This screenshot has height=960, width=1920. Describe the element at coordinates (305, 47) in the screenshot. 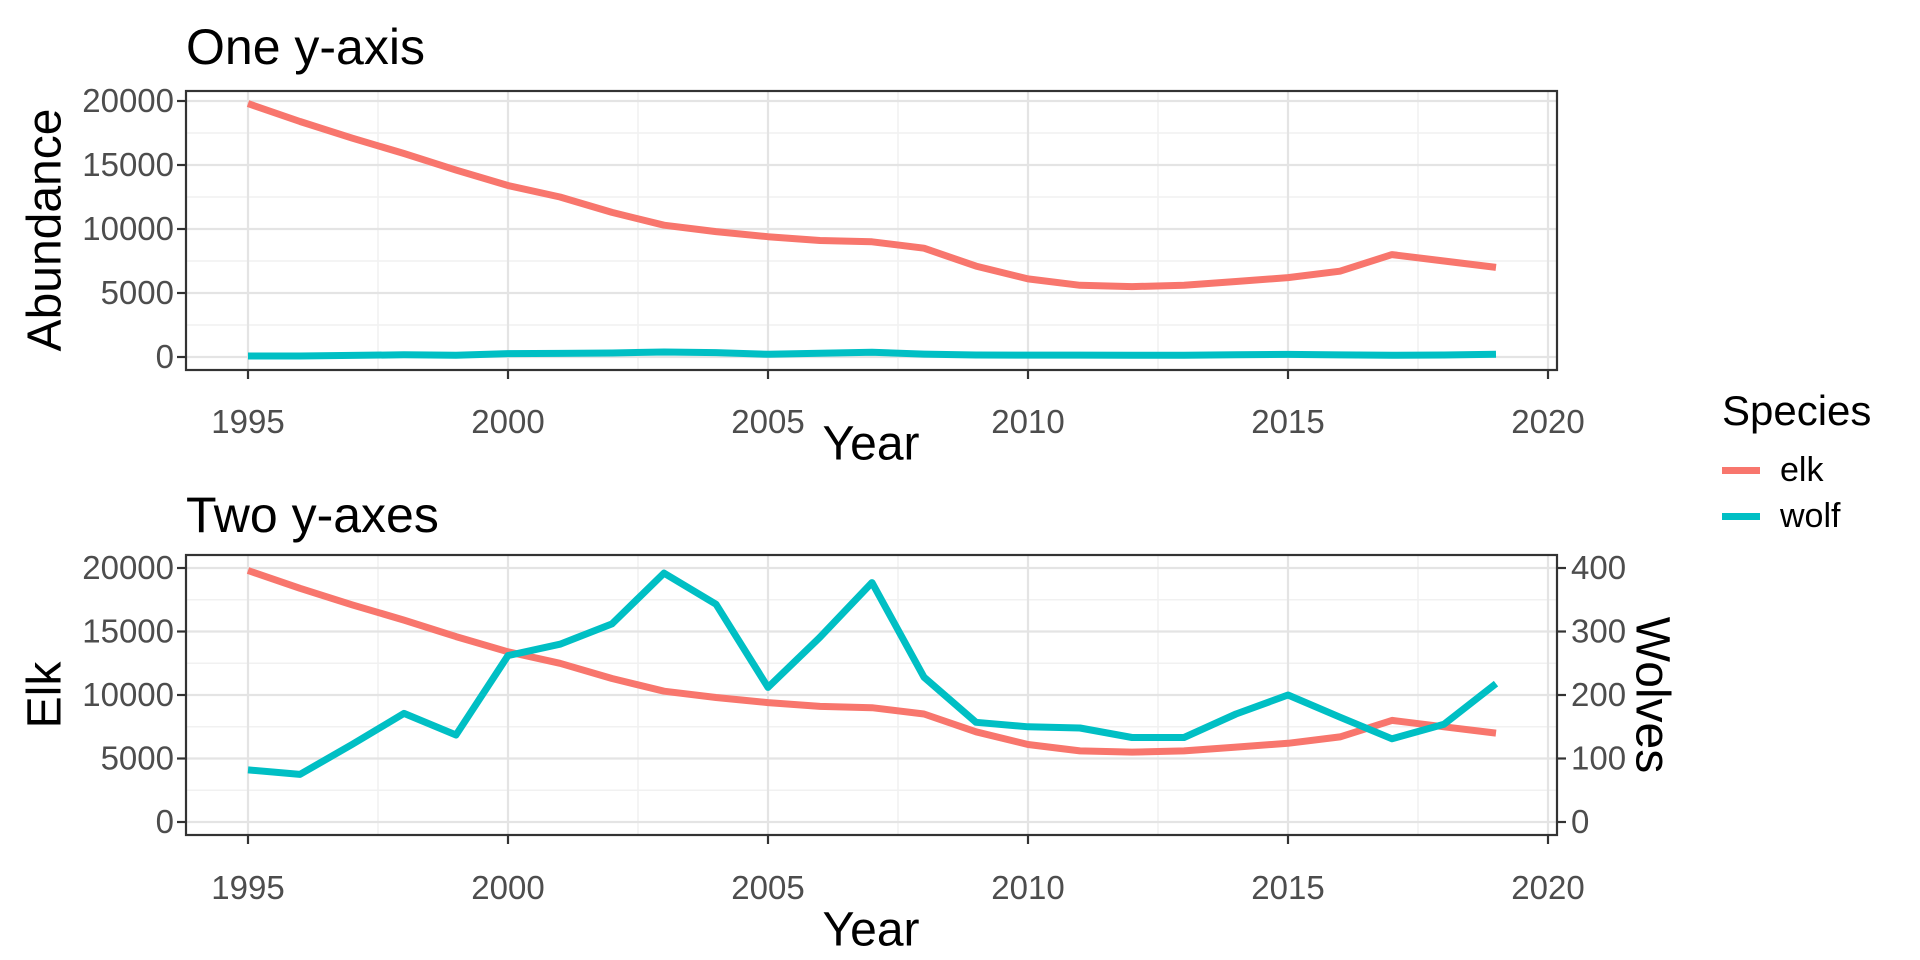

I see `top-chart-title: One y-axis` at that location.